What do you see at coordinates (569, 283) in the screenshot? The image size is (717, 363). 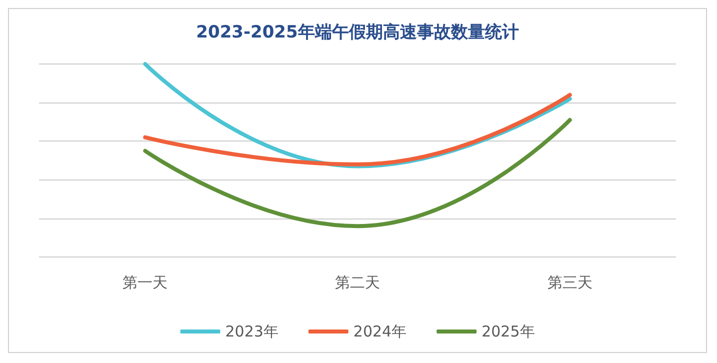 I see `x-tick-label: 第三天` at bounding box center [569, 283].